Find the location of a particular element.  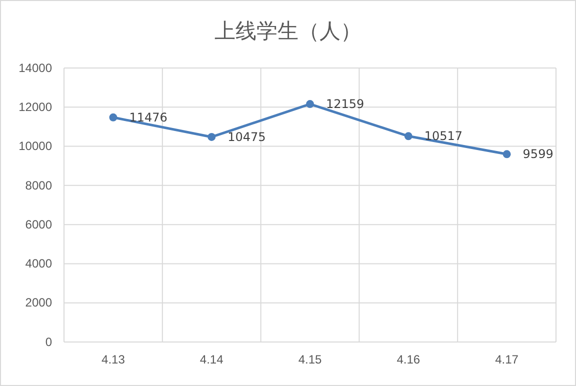

y-tick-label: 12000 is located at coordinates (35, 107).